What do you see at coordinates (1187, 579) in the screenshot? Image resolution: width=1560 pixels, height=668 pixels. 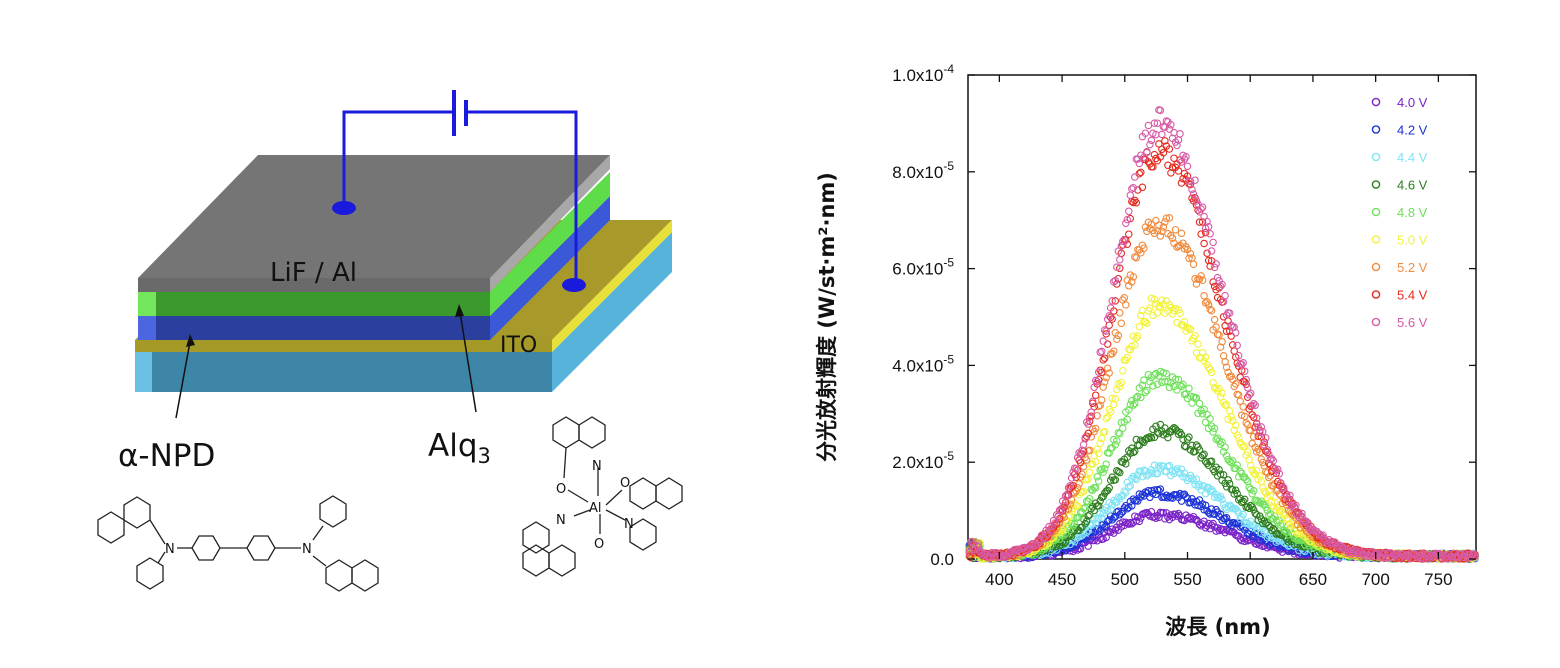 I see `x-tick-label: 550` at bounding box center [1187, 579].